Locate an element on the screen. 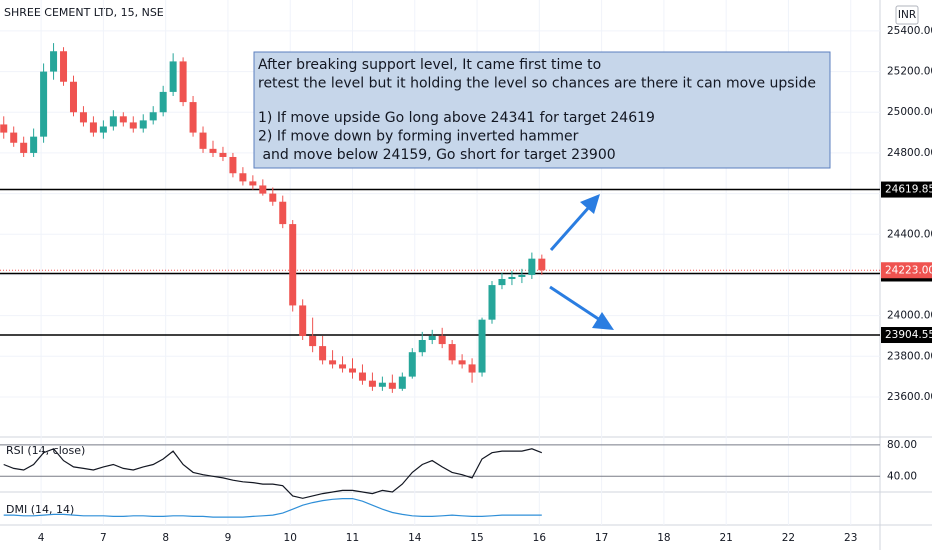  arrow-down is located at coordinates (581, 307).